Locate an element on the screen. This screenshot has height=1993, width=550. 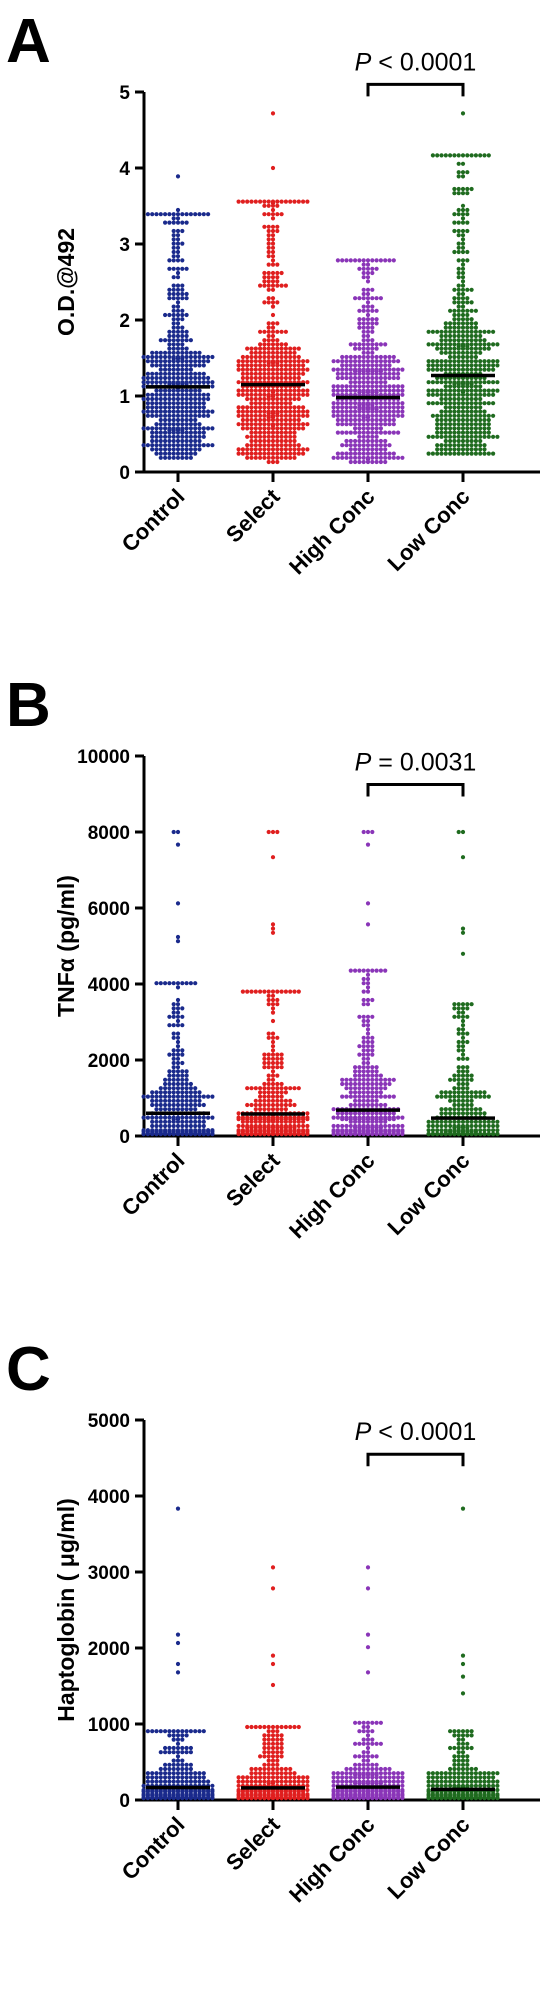
dot-group-select is located at coordinates (273, 288).